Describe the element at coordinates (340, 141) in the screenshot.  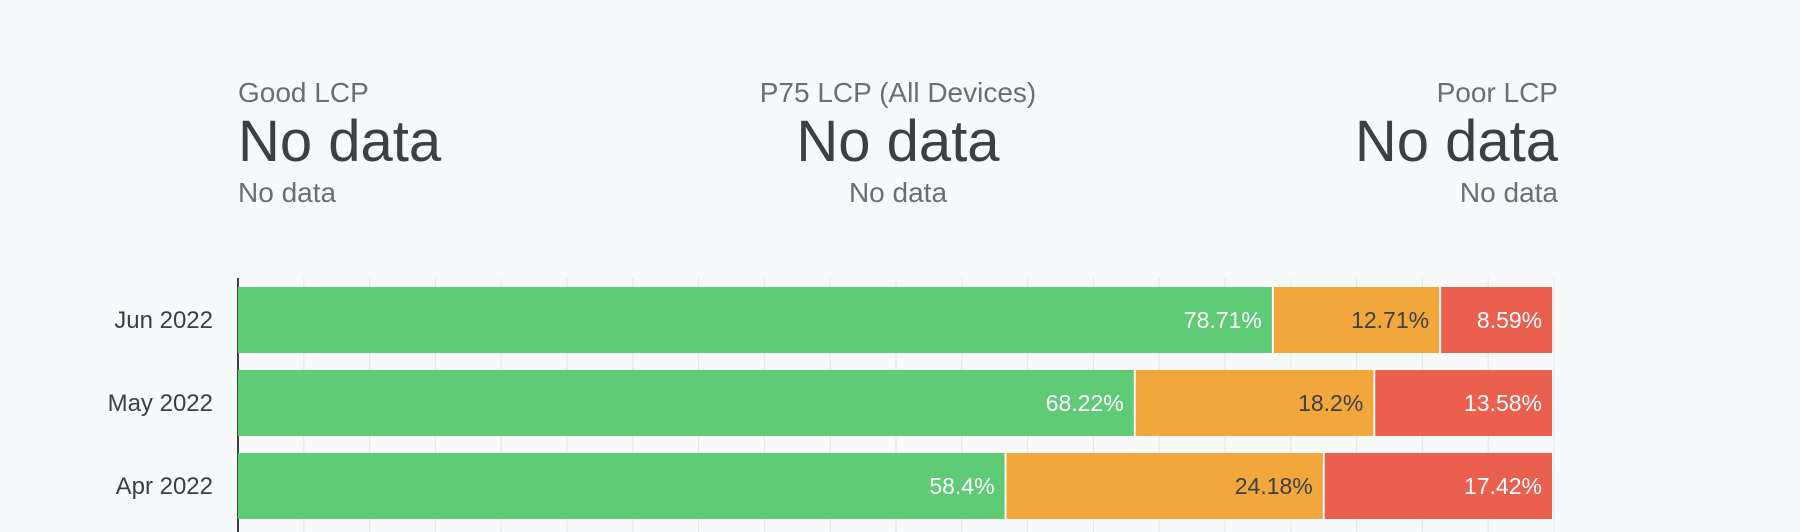
I see `good-lcp-value: No data` at that location.